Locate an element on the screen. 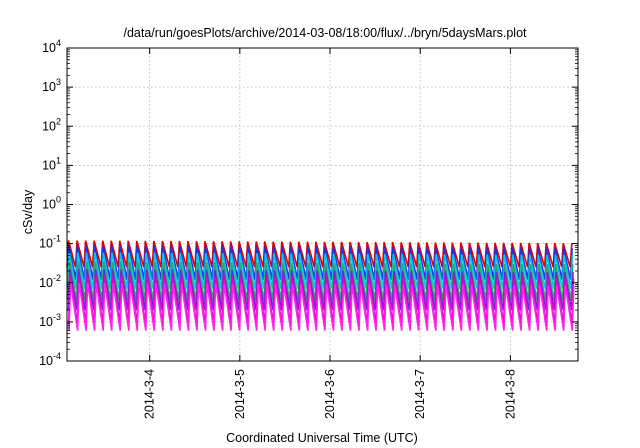  y-axis-label: cSv/day is located at coordinates (28, 211).